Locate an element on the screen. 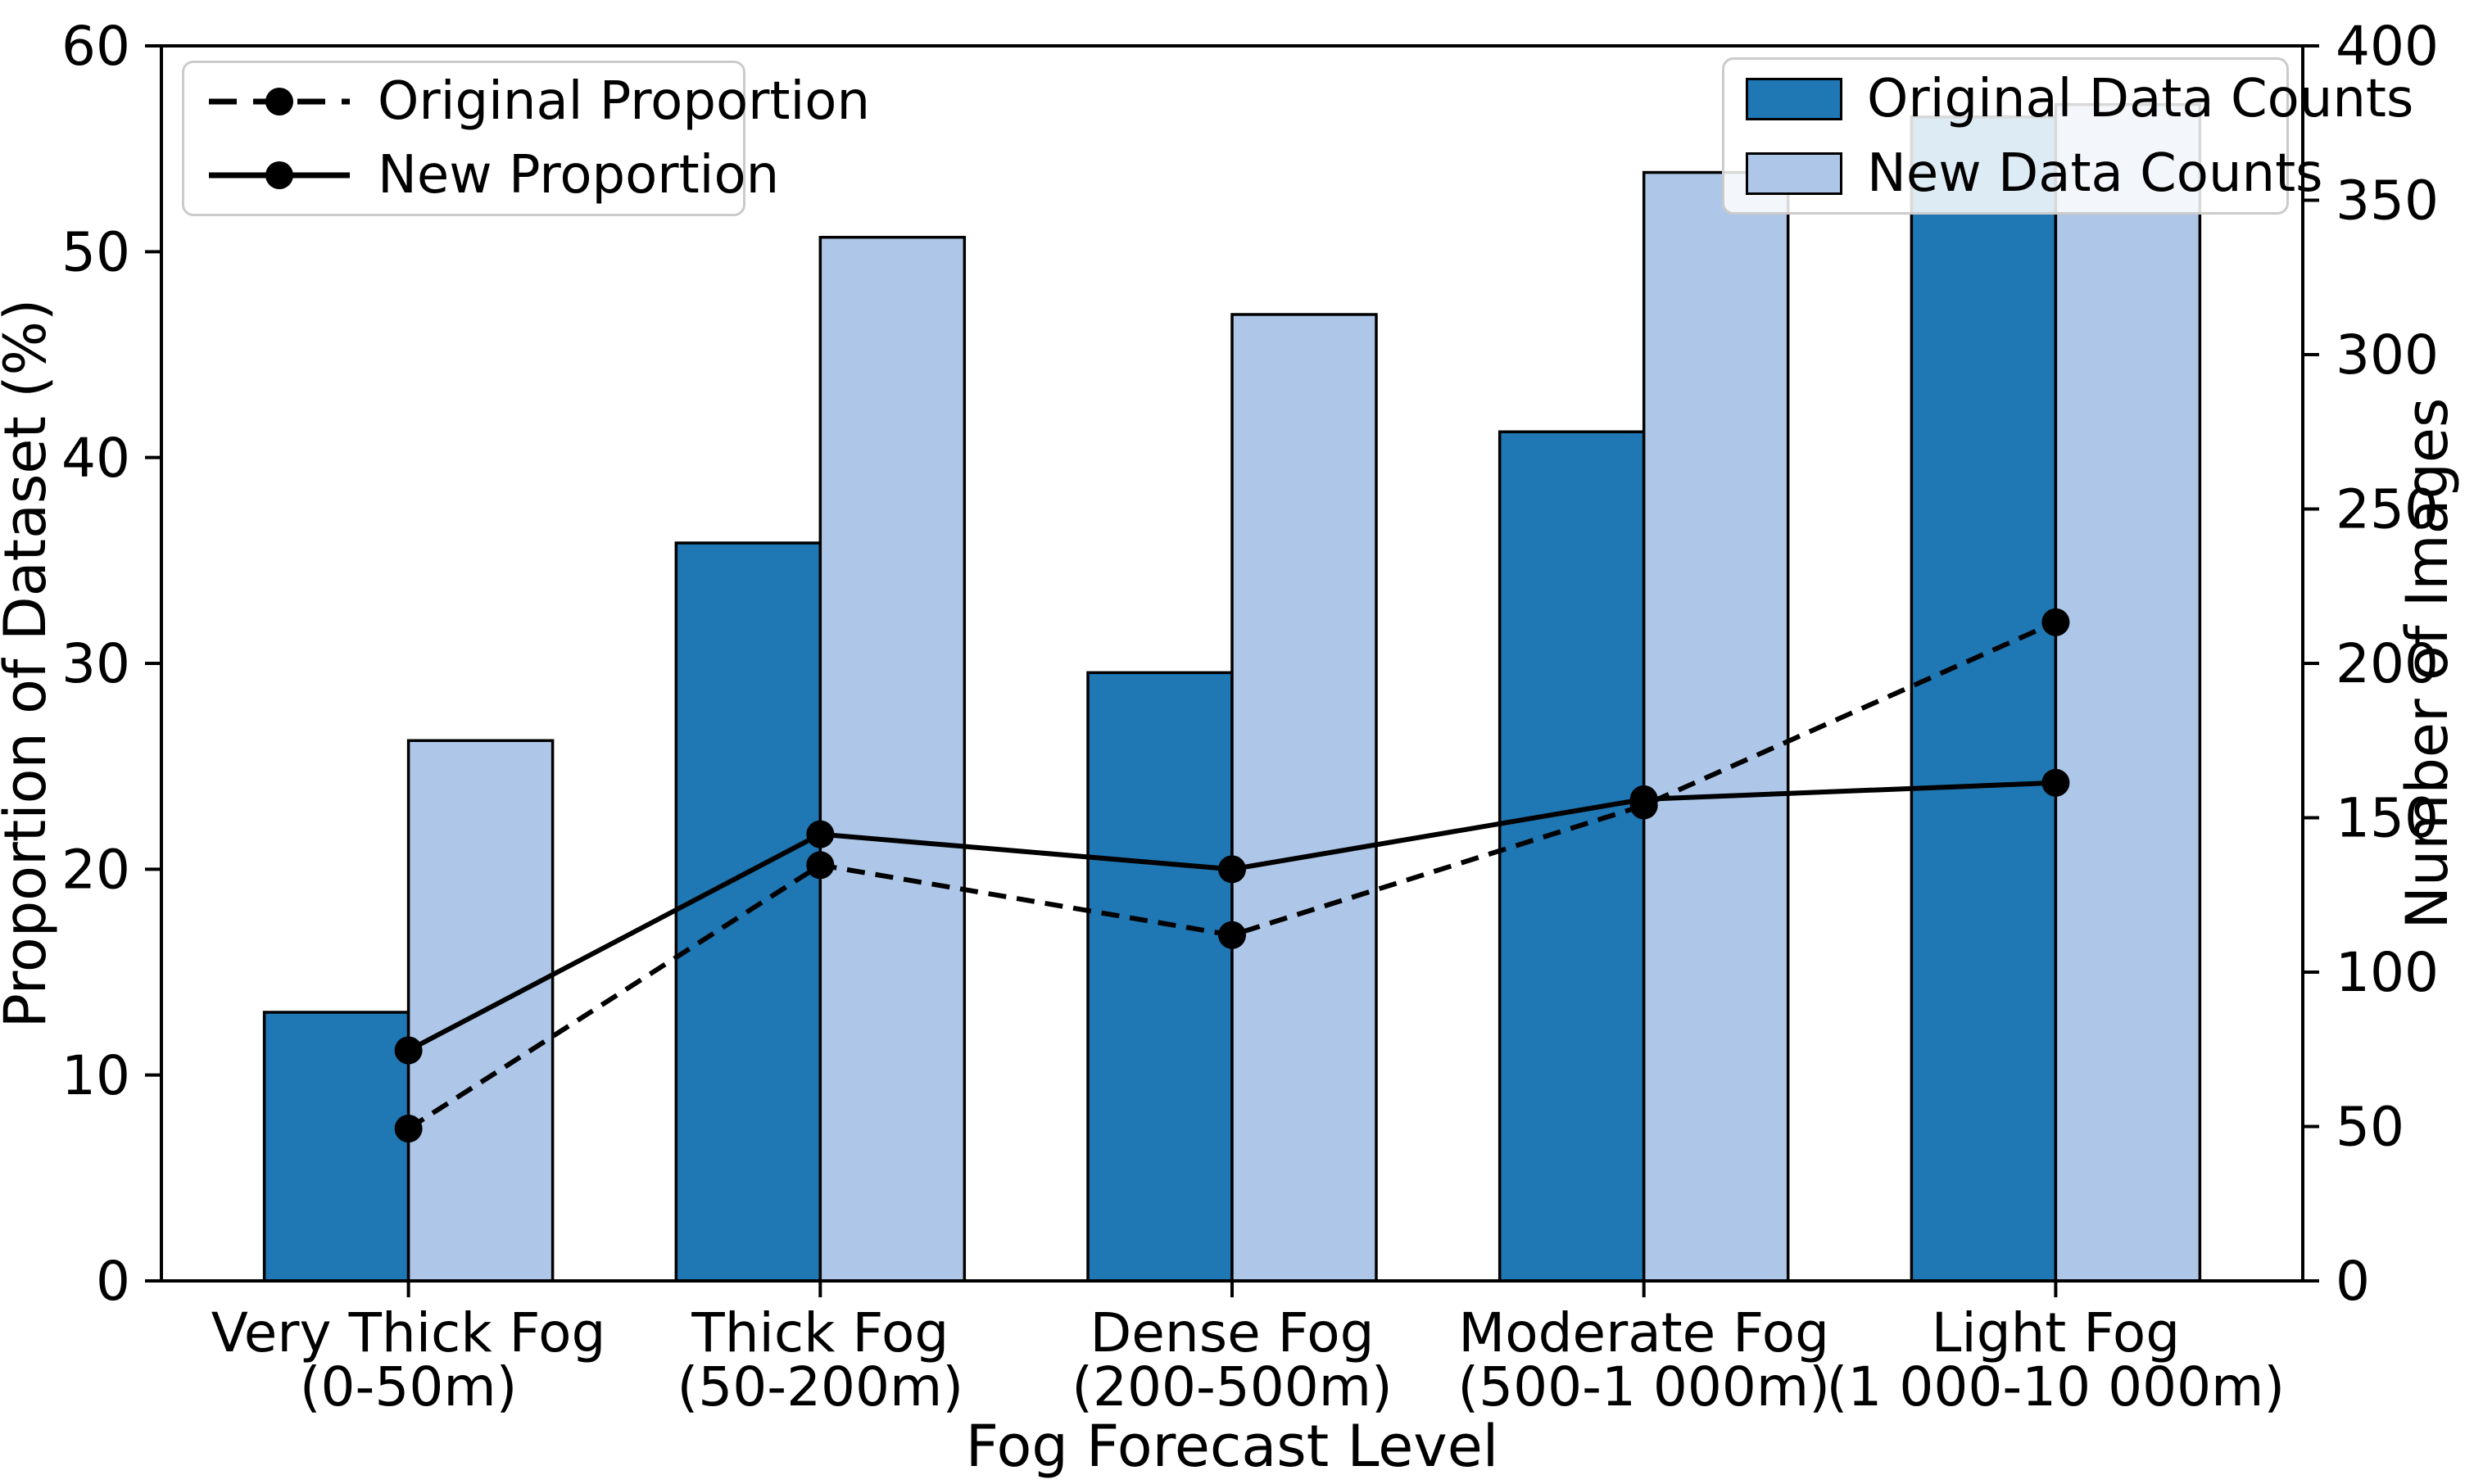 This screenshot has height=1484, width=2483. x-tick-label-4: Light Fog (1 000-10 000m) is located at coordinates (2056, 1359).